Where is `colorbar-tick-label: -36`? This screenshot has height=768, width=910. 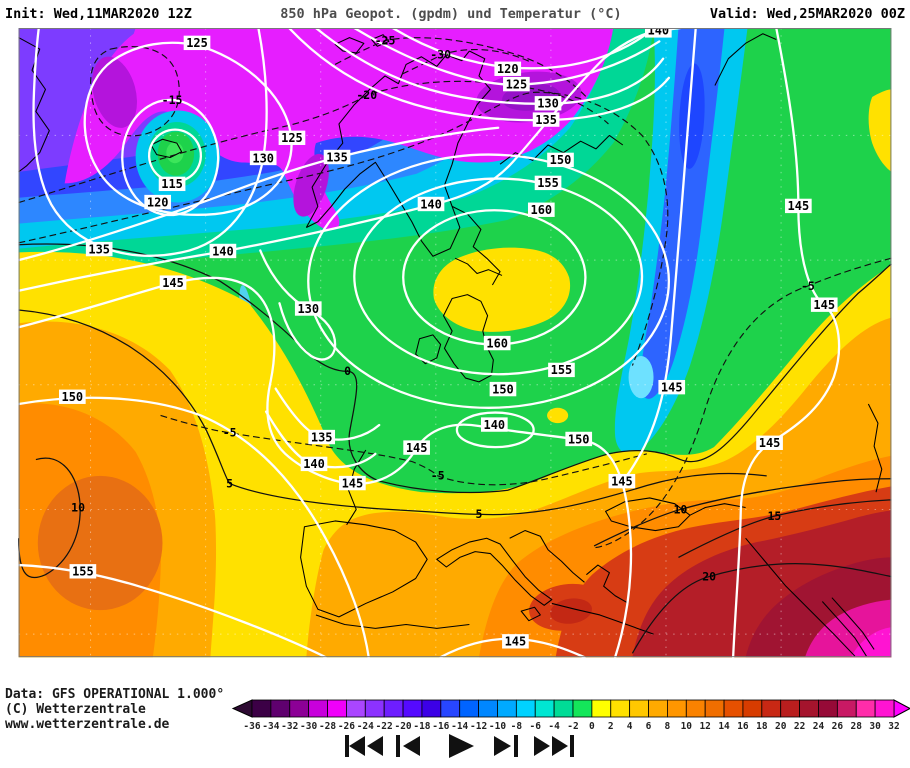 colorbar-tick-label: -36 is located at coordinates (251, 726).